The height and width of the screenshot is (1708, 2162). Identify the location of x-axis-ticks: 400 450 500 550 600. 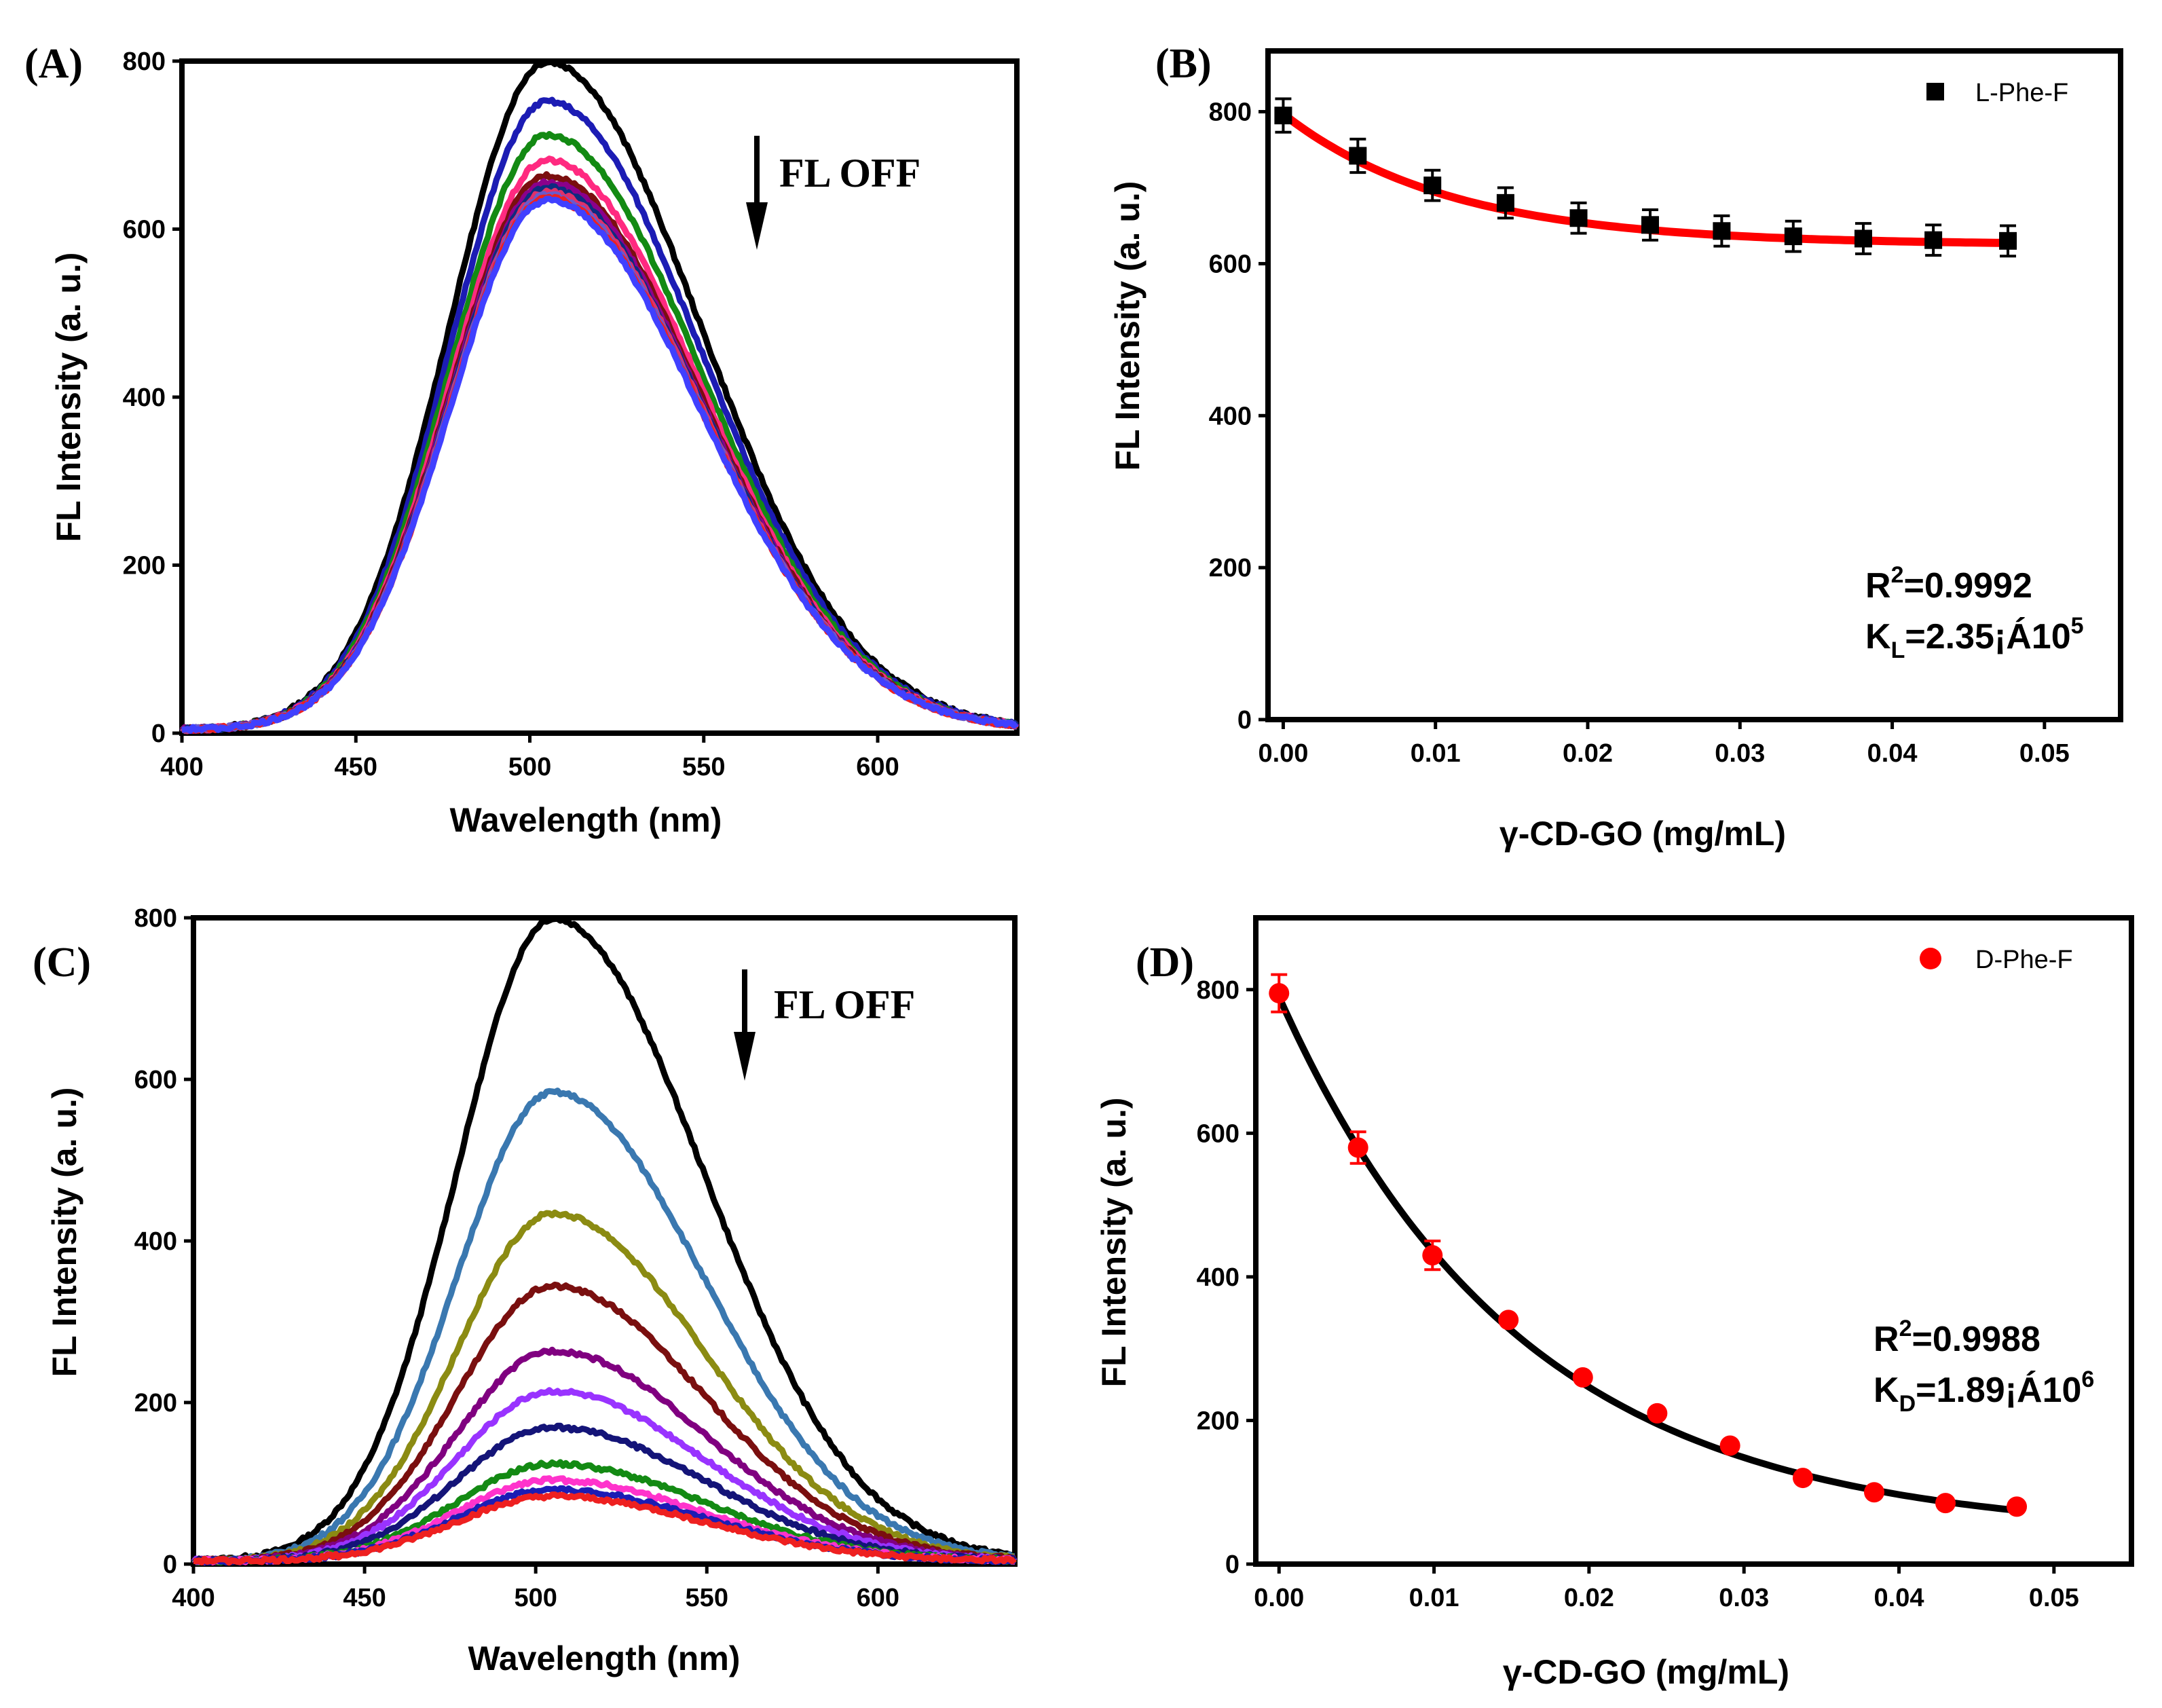
(535, 1588).